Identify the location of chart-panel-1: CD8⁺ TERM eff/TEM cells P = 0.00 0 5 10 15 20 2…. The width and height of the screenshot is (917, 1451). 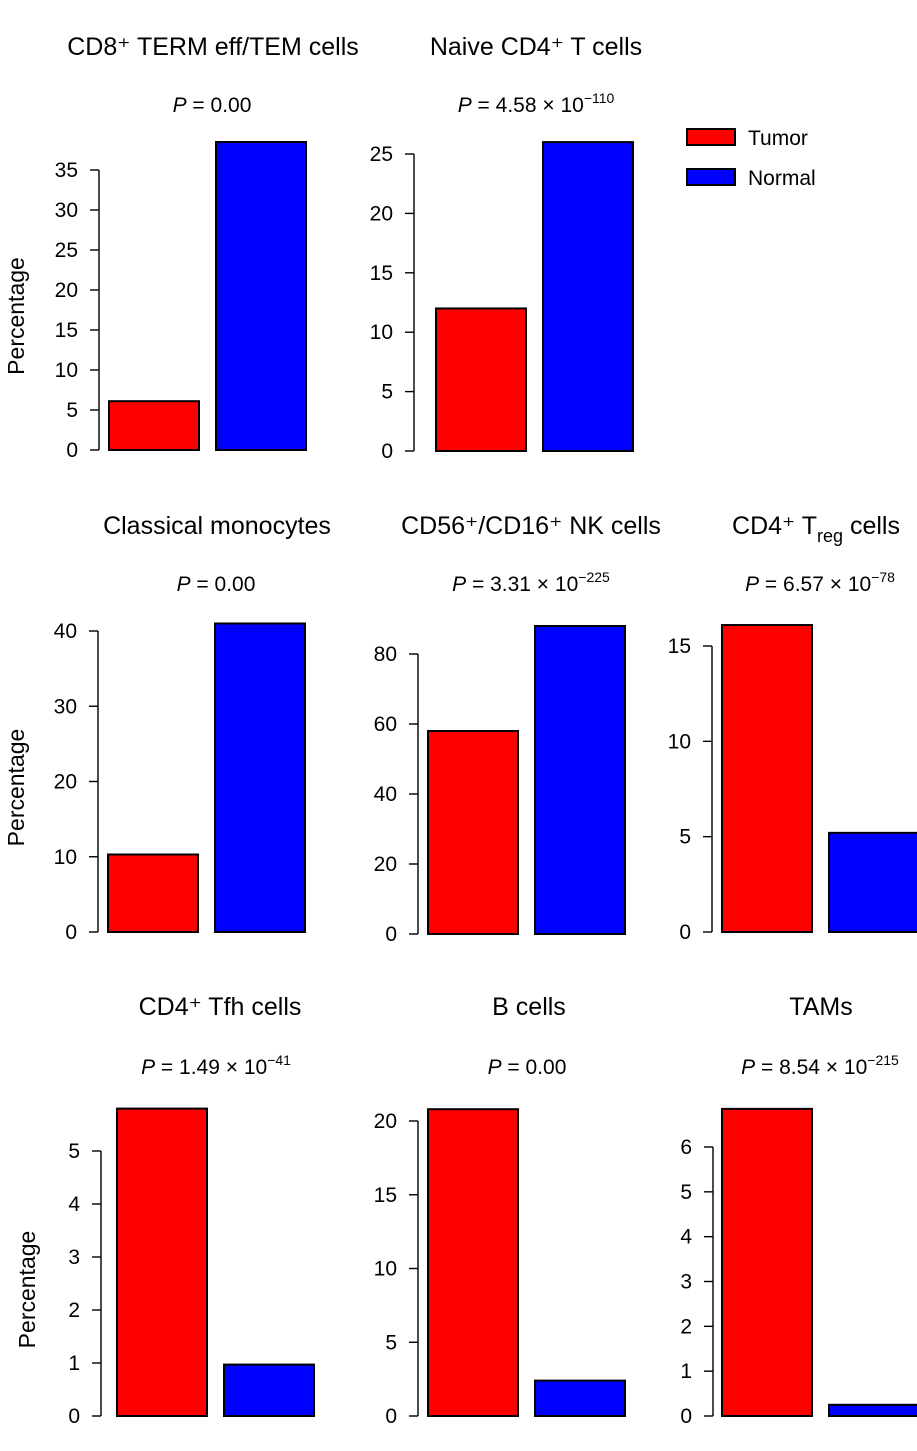
(181, 247).